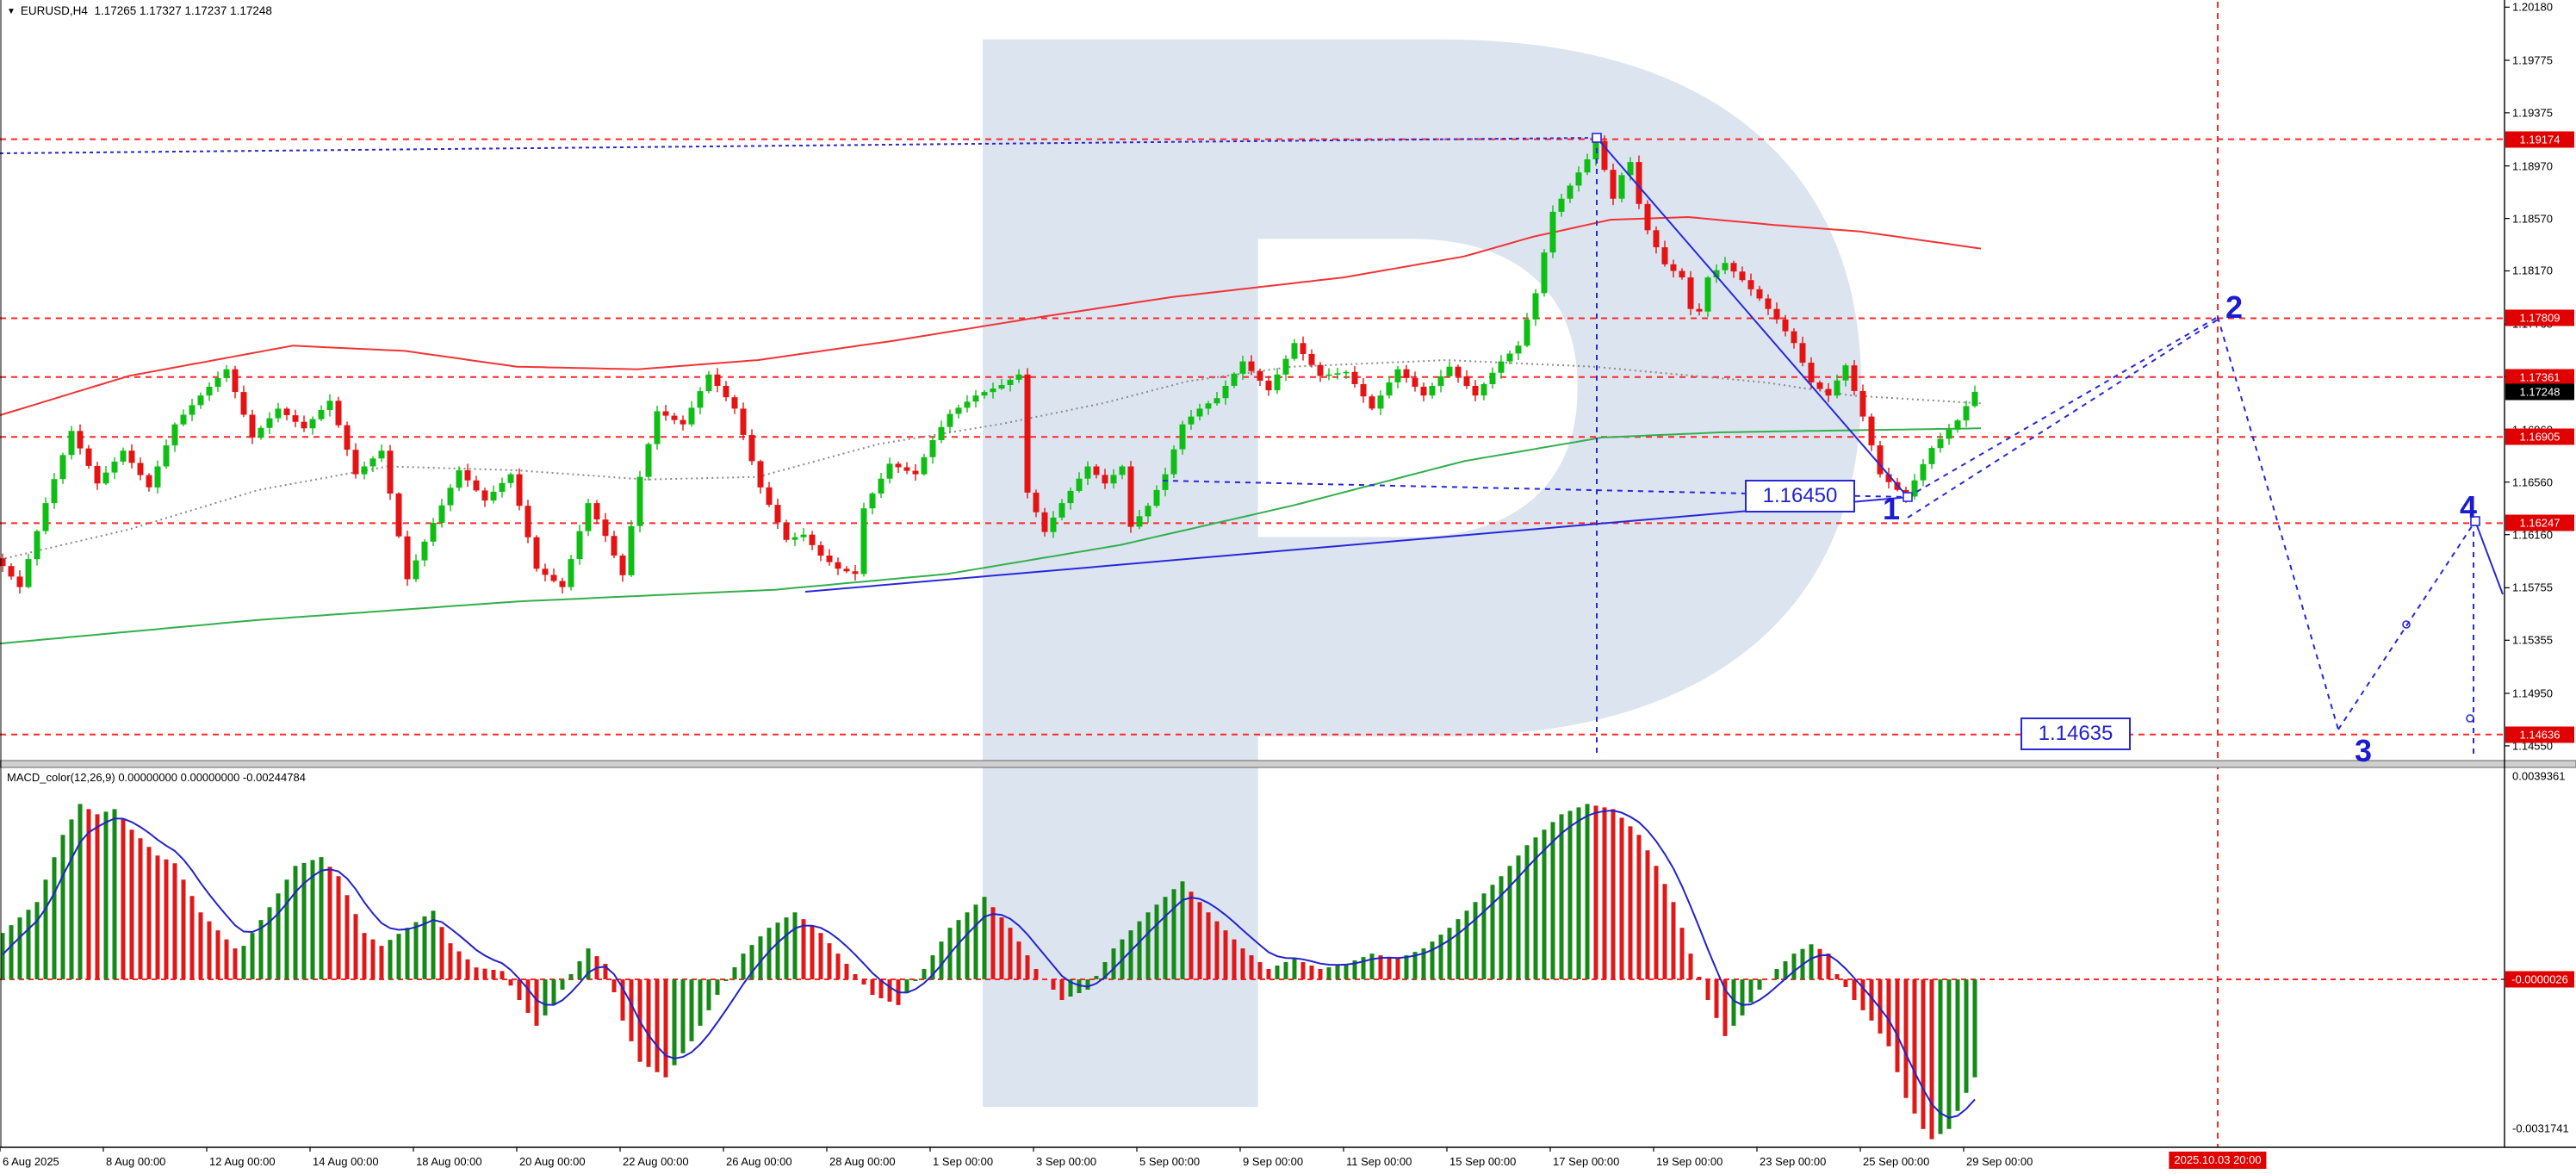 The image size is (2576, 1174). What do you see at coordinates (243, 1161) in the screenshot?
I see `date-axis-label: 12 Aug 00:00` at bounding box center [243, 1161].